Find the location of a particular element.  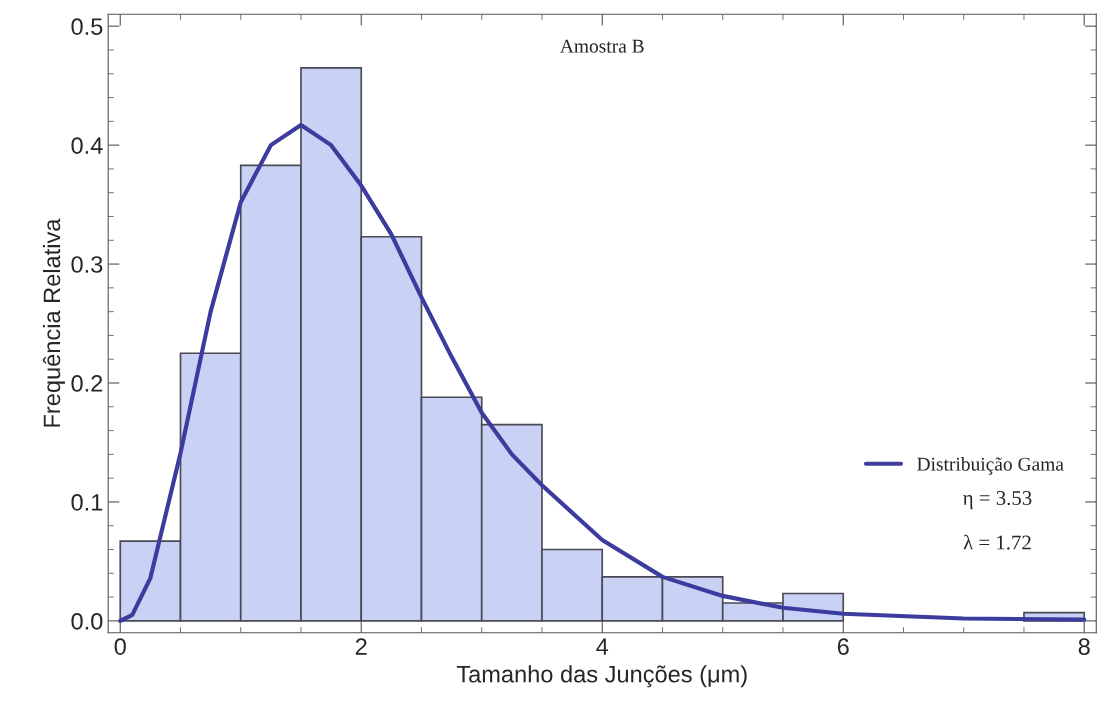

x-tick-label: 4 is located at coordinates (602, 646).